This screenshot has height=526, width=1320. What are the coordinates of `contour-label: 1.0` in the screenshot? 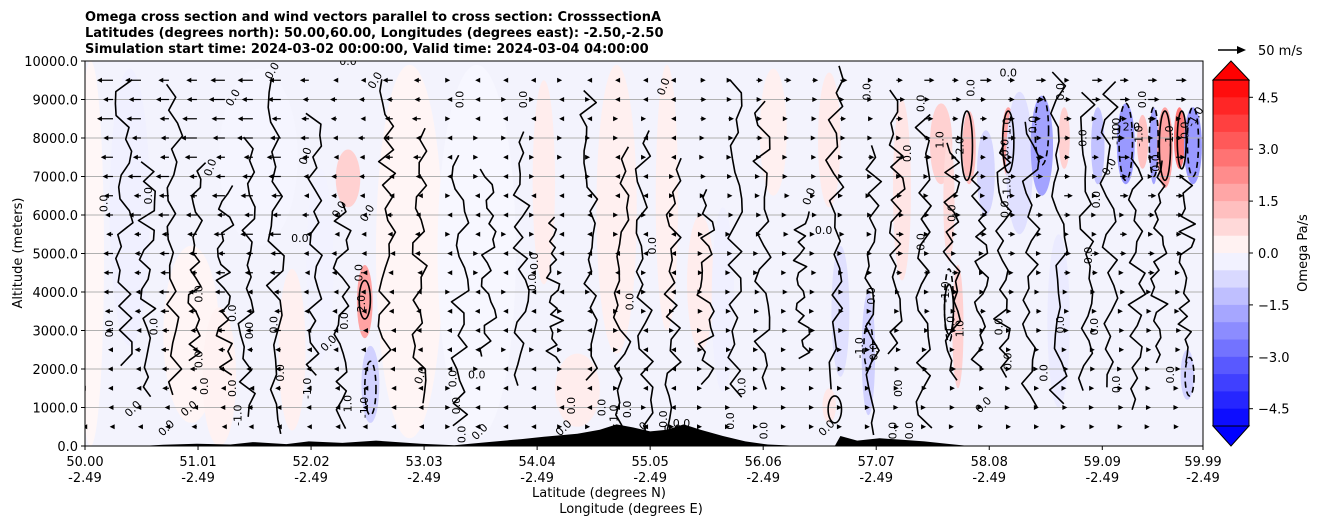 It's located at (960, 329).